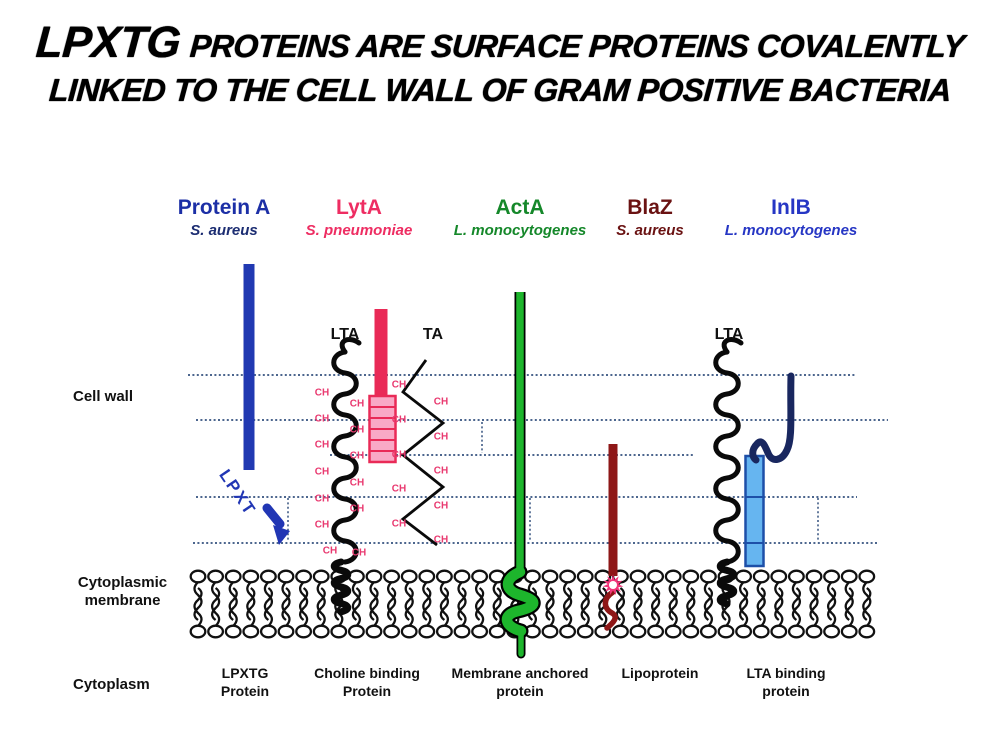 This screenshot has width=1000, height=750. What do you see at coordinates (520, 682) in the screenshot?
I see `type-label-membrane-anchored: Membrane anchored protein` at bounding box center [520, 682].